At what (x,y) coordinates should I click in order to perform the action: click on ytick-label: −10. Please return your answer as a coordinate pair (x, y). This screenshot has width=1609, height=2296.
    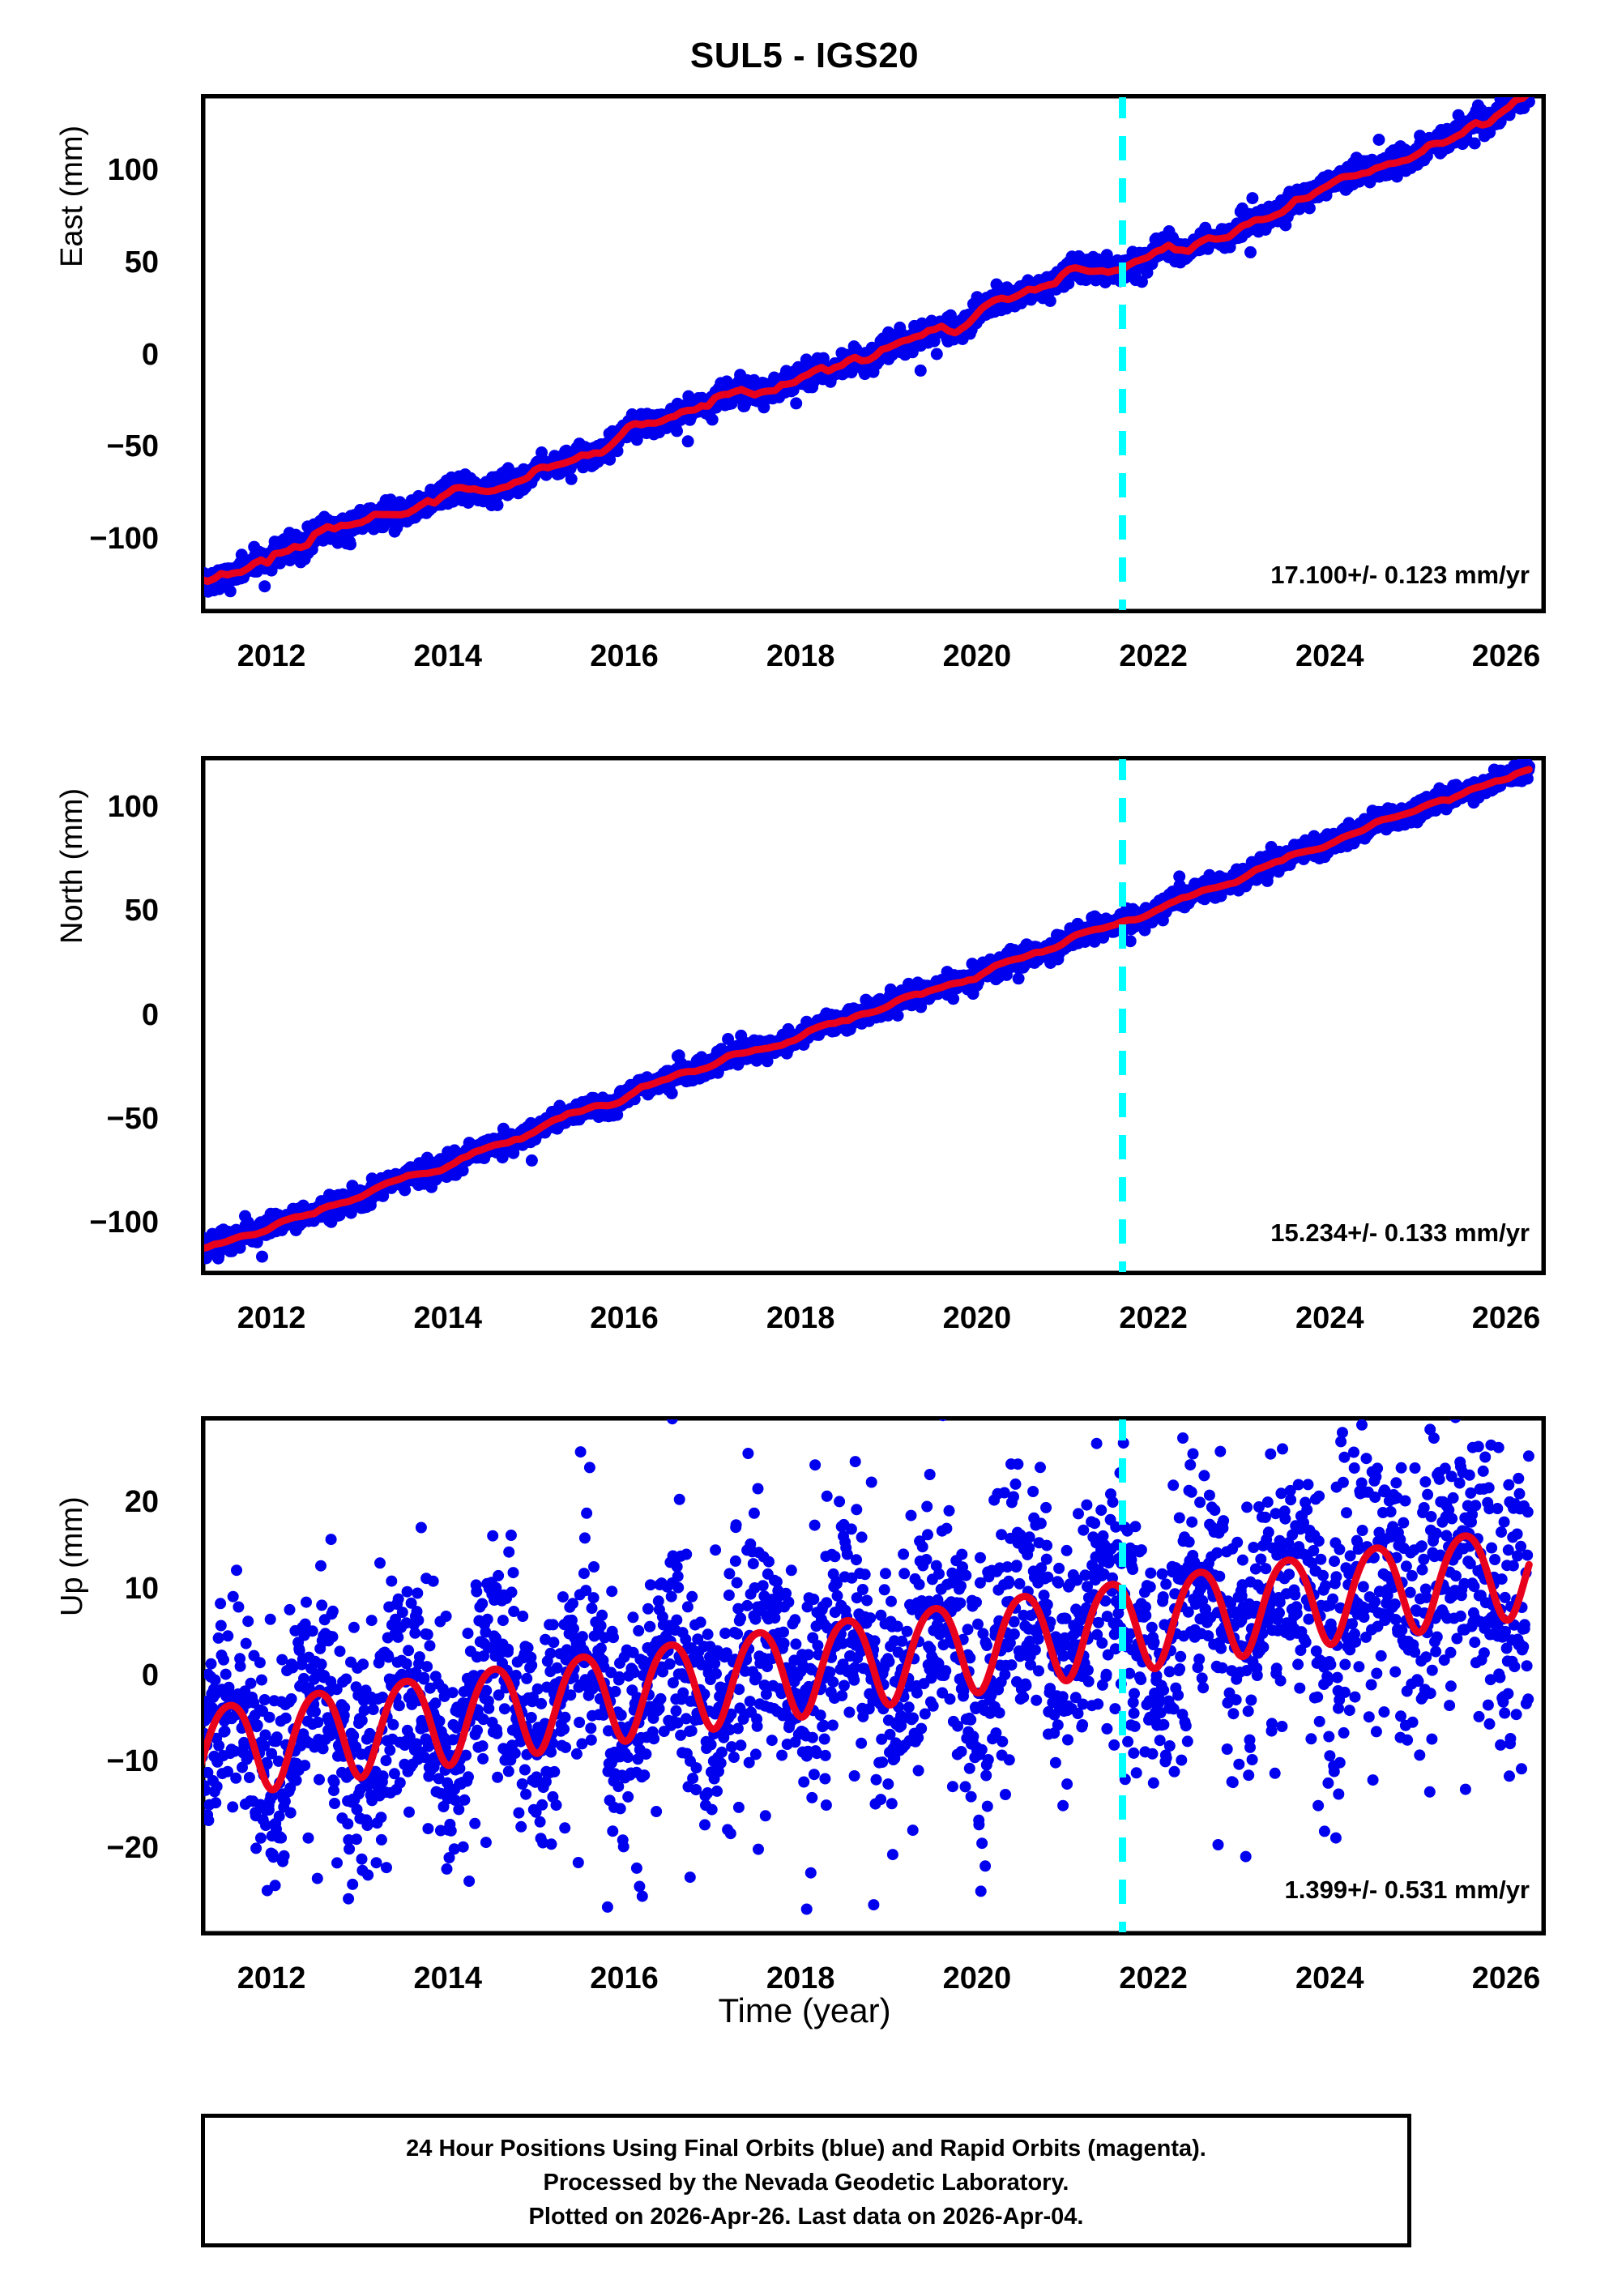
    Looking at the image, I should click on (79, 1762).